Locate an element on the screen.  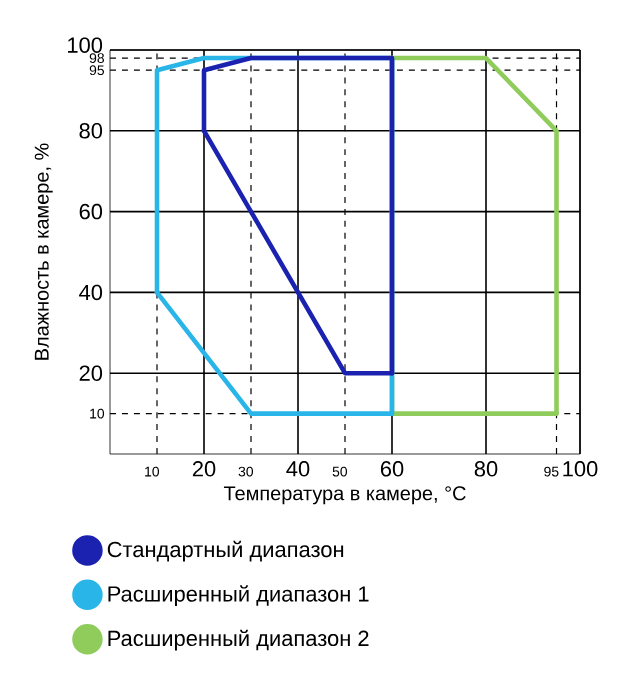
legend-label: Расширенный диапазон 1 is located at coordinates (238, 595).